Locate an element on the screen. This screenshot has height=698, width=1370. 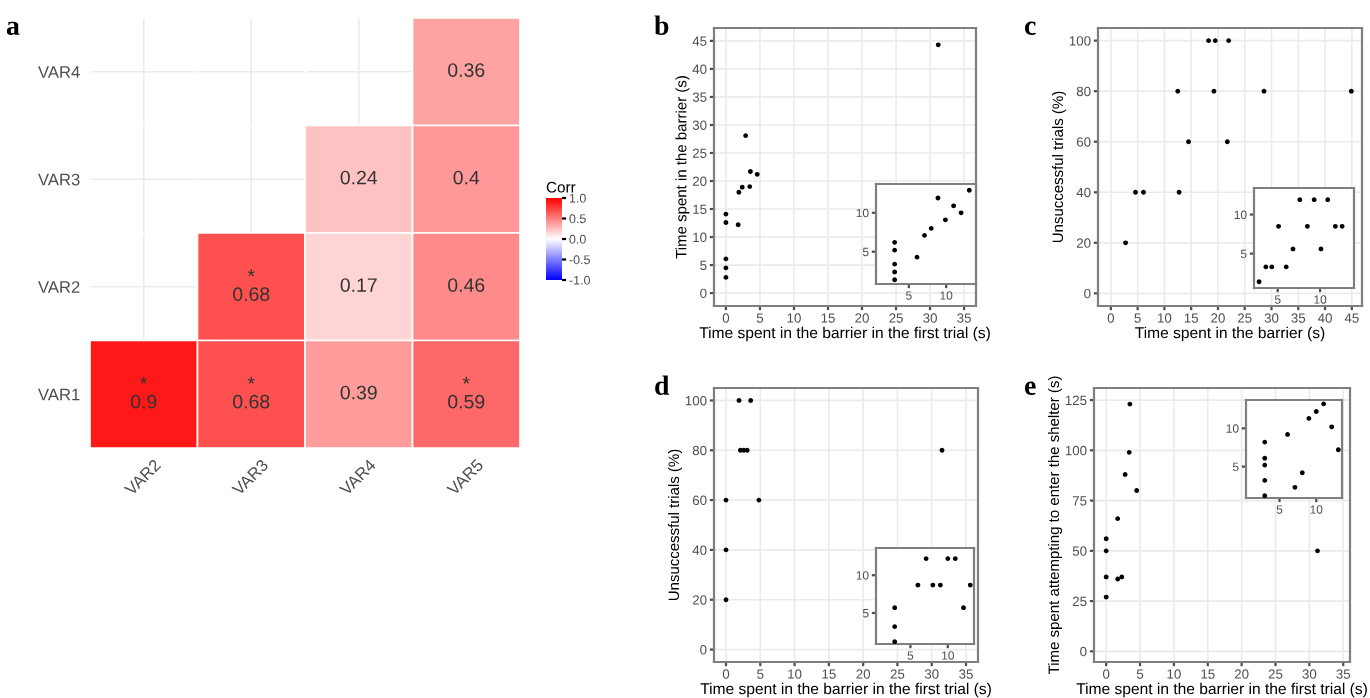
data-label: 0.46 is located at coordinates (466, 285).